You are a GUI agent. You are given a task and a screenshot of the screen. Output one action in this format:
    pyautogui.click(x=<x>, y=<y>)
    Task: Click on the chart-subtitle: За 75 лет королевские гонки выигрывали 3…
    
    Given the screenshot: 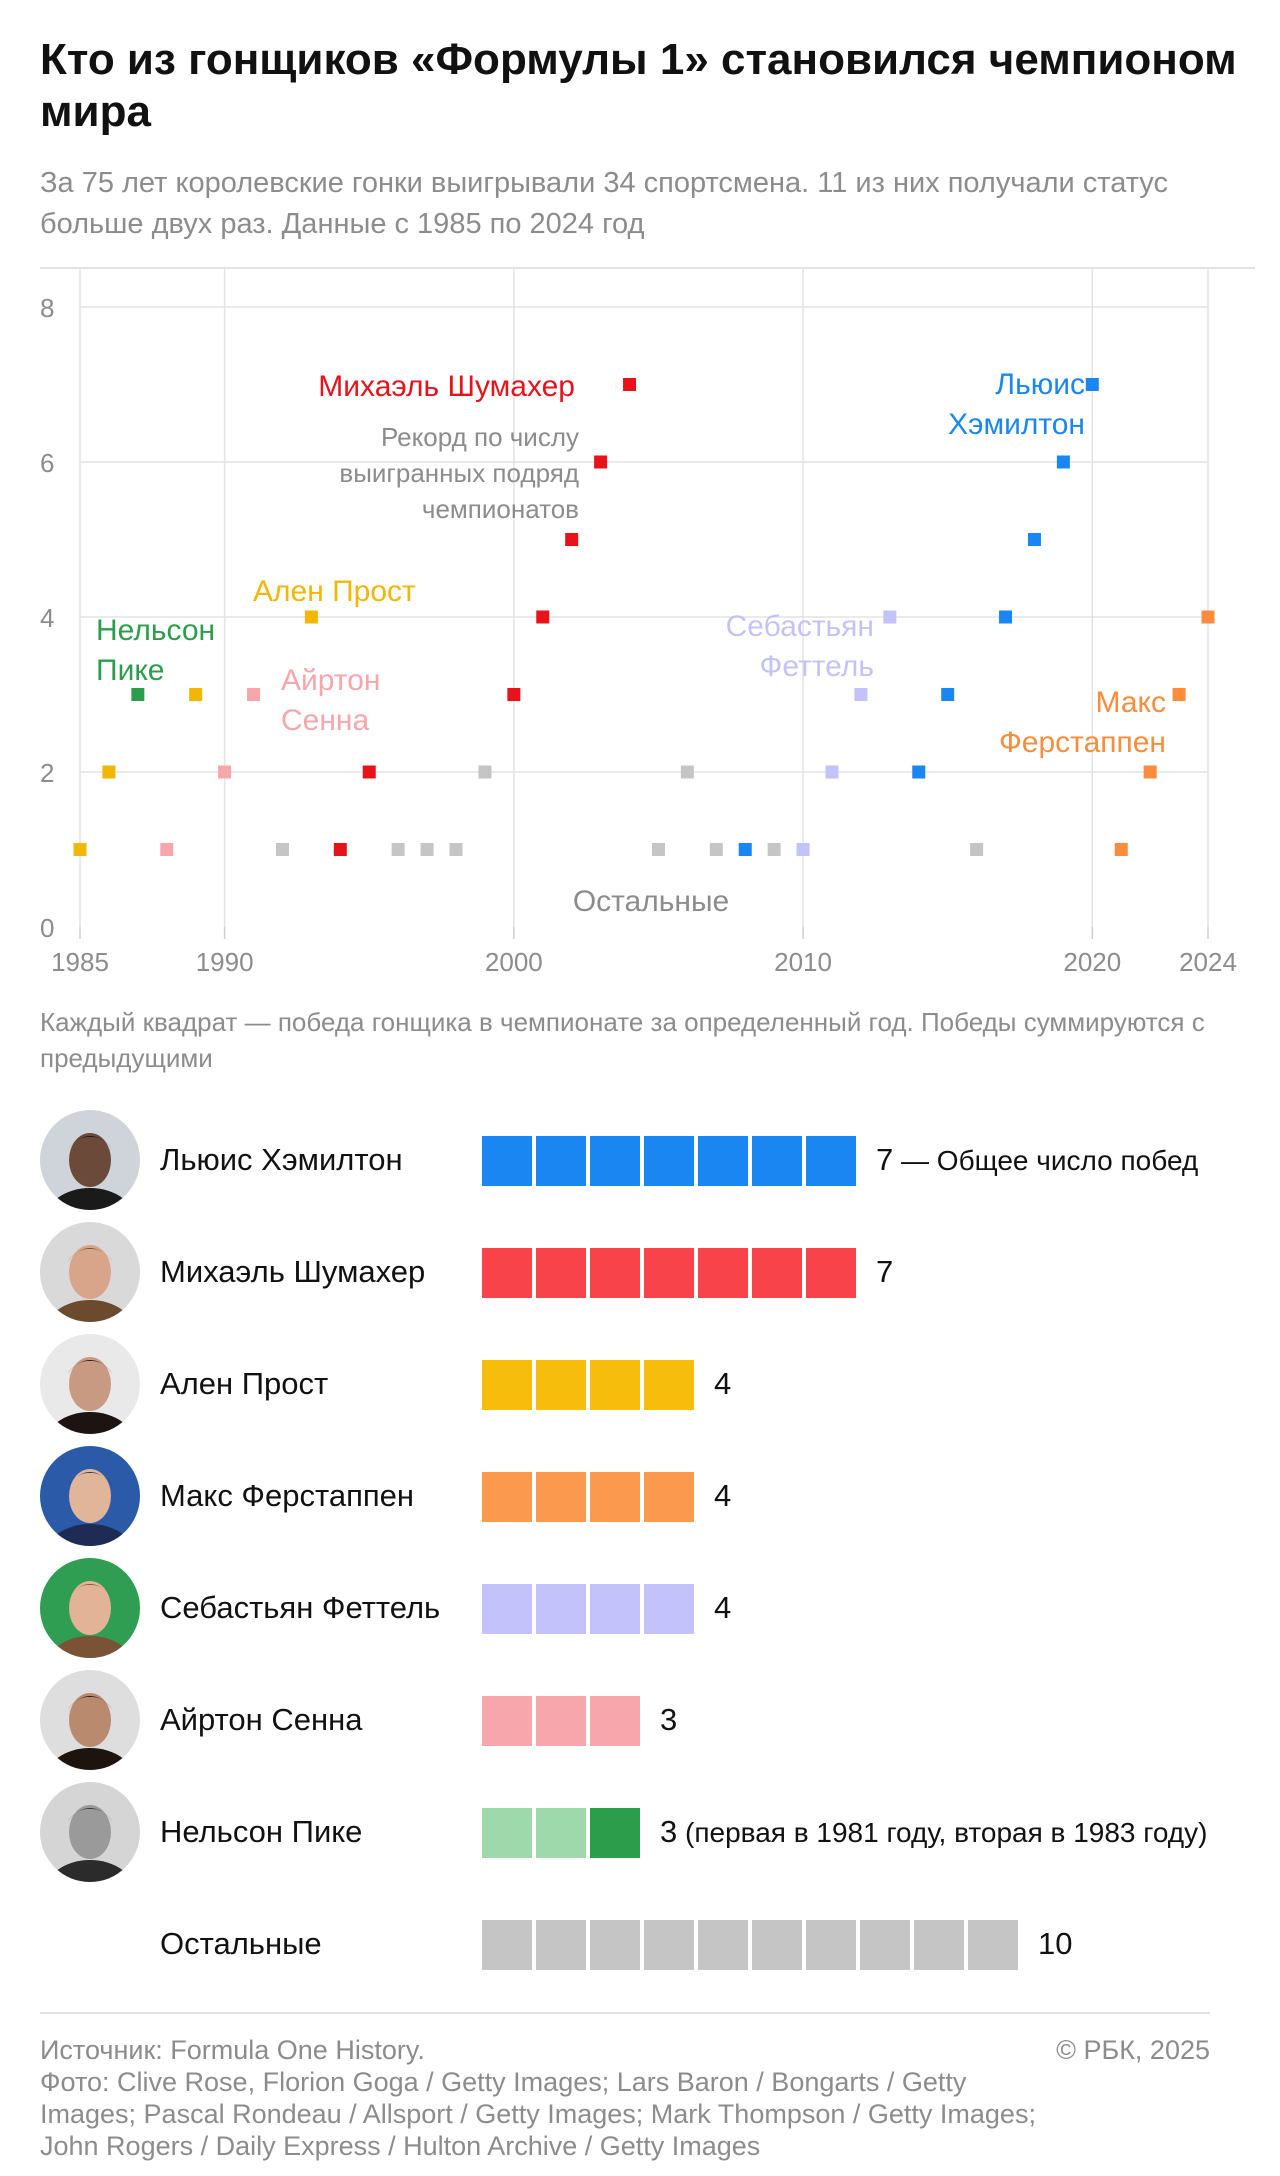 What is the action you would take?
    pyautogui.click(x=604, y=203)
    